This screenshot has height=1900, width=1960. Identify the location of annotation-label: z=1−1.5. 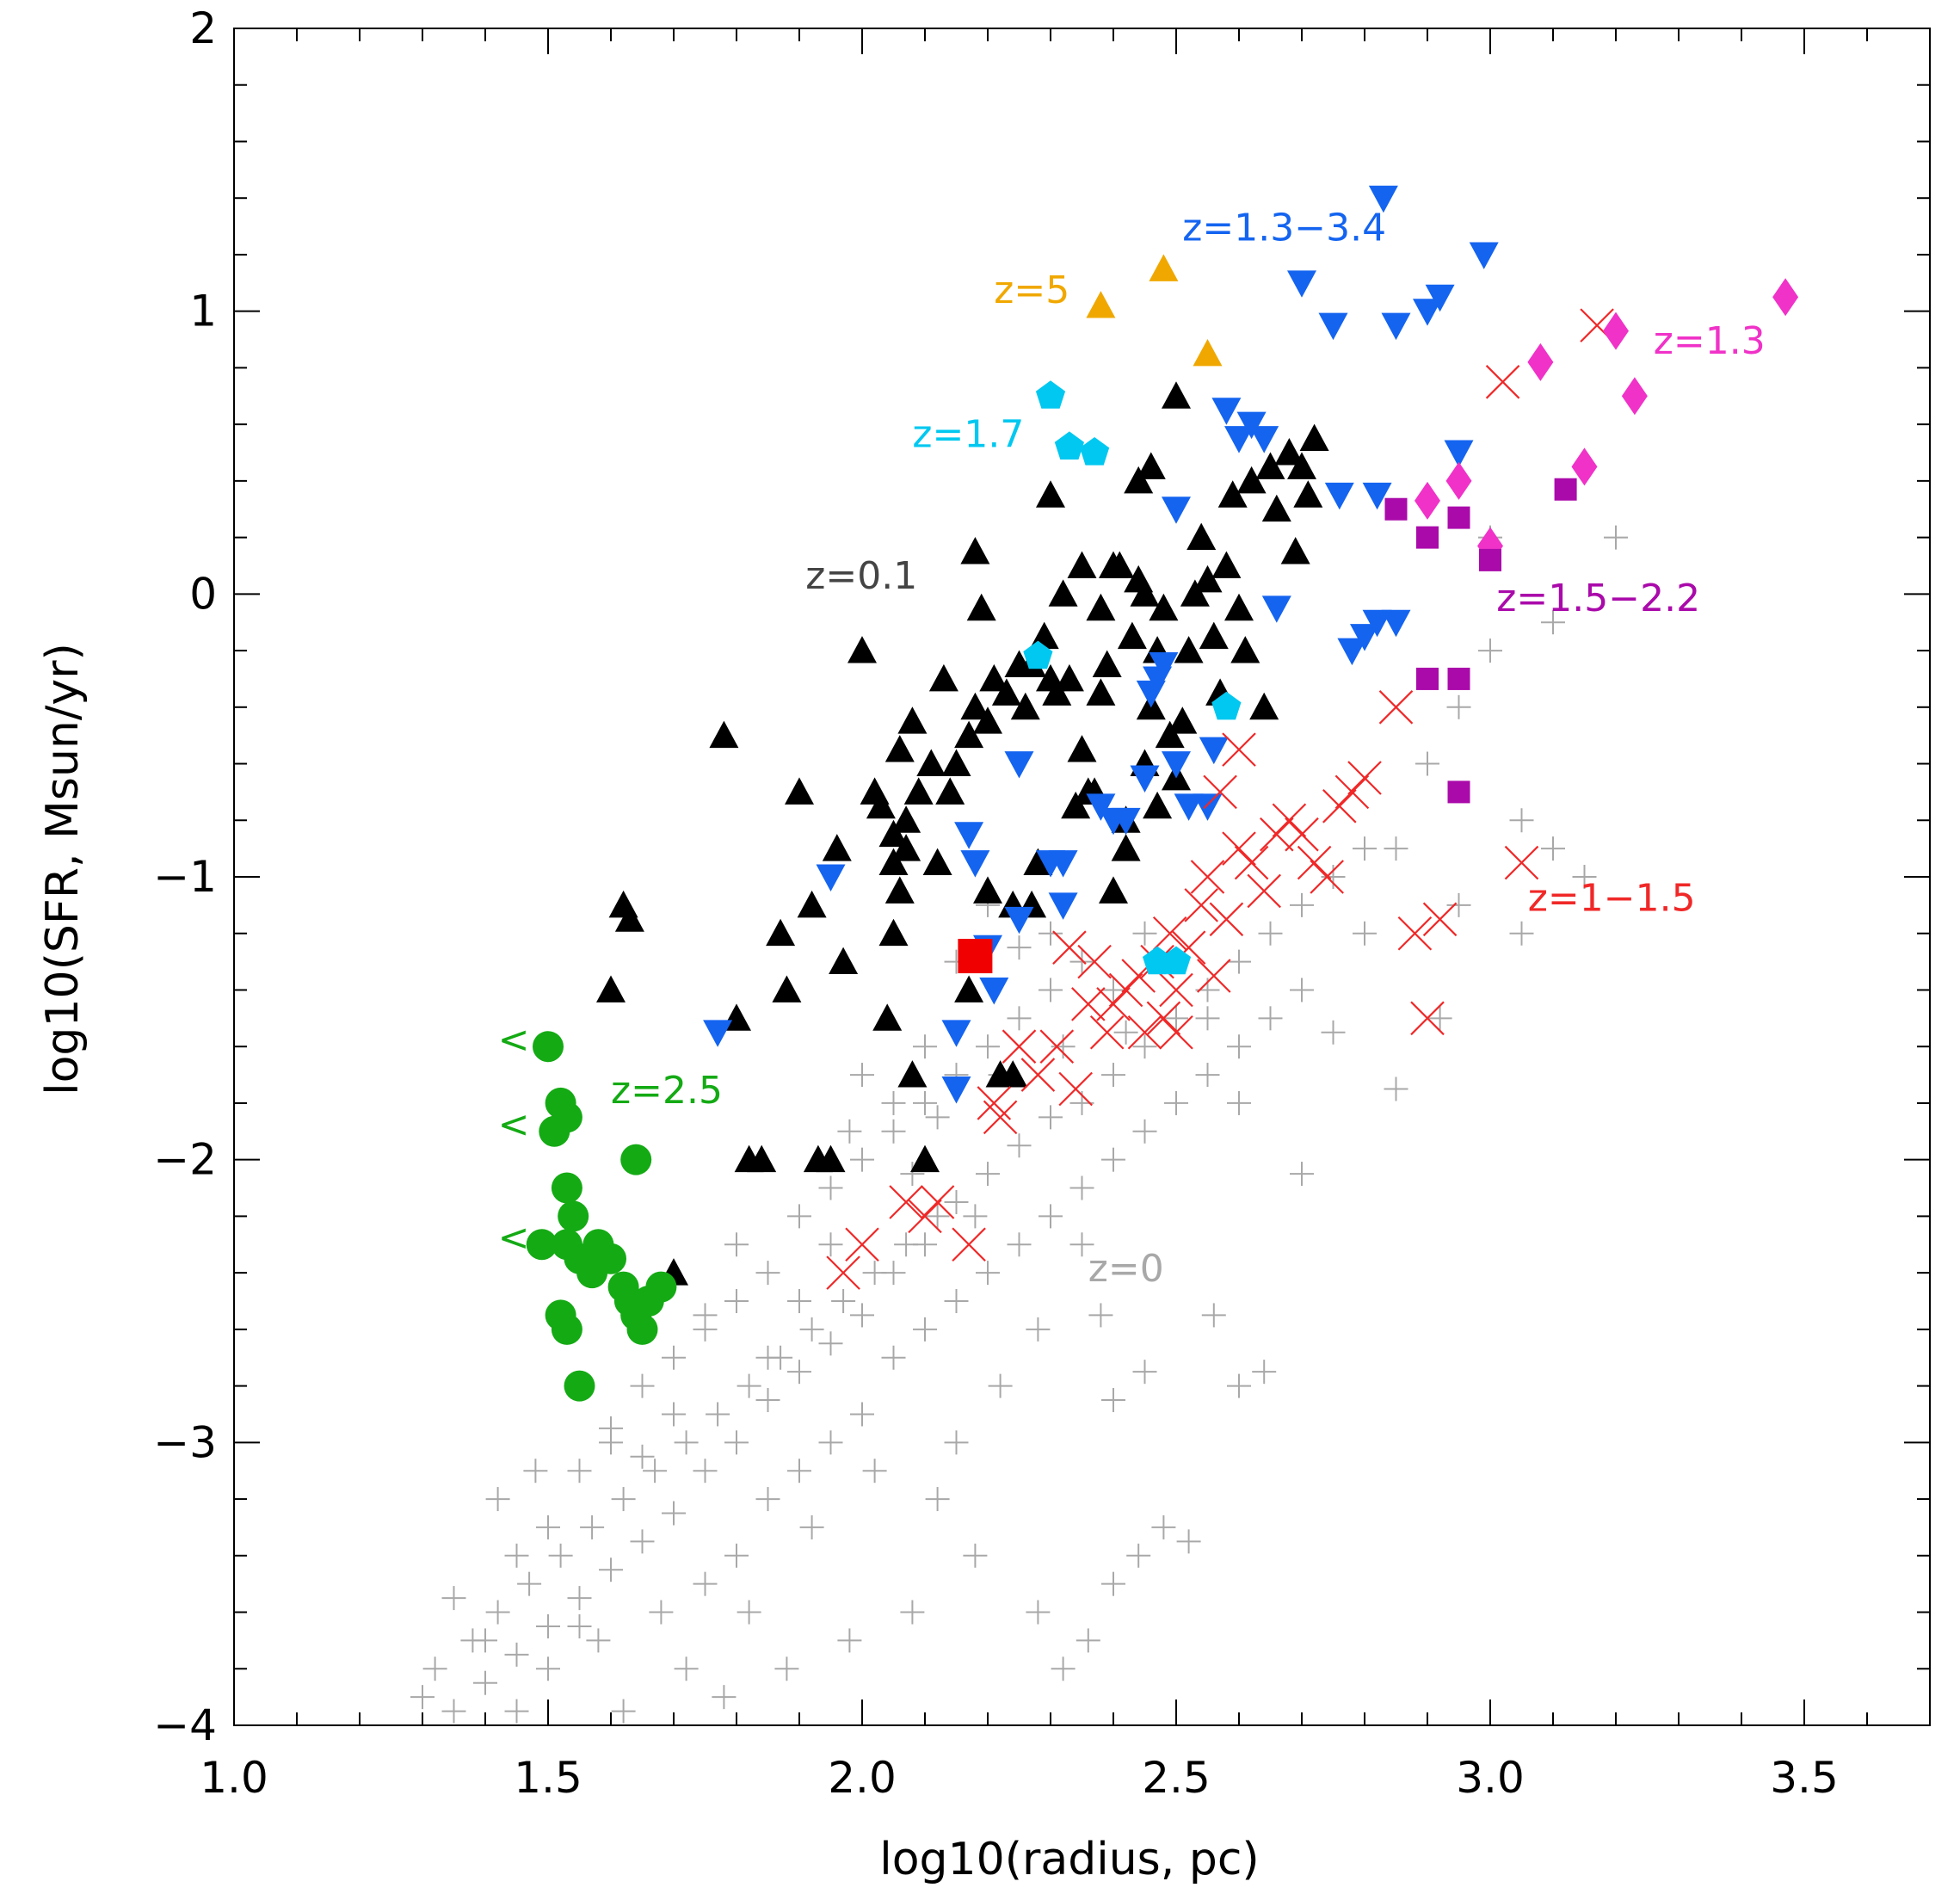
(1612, 898).